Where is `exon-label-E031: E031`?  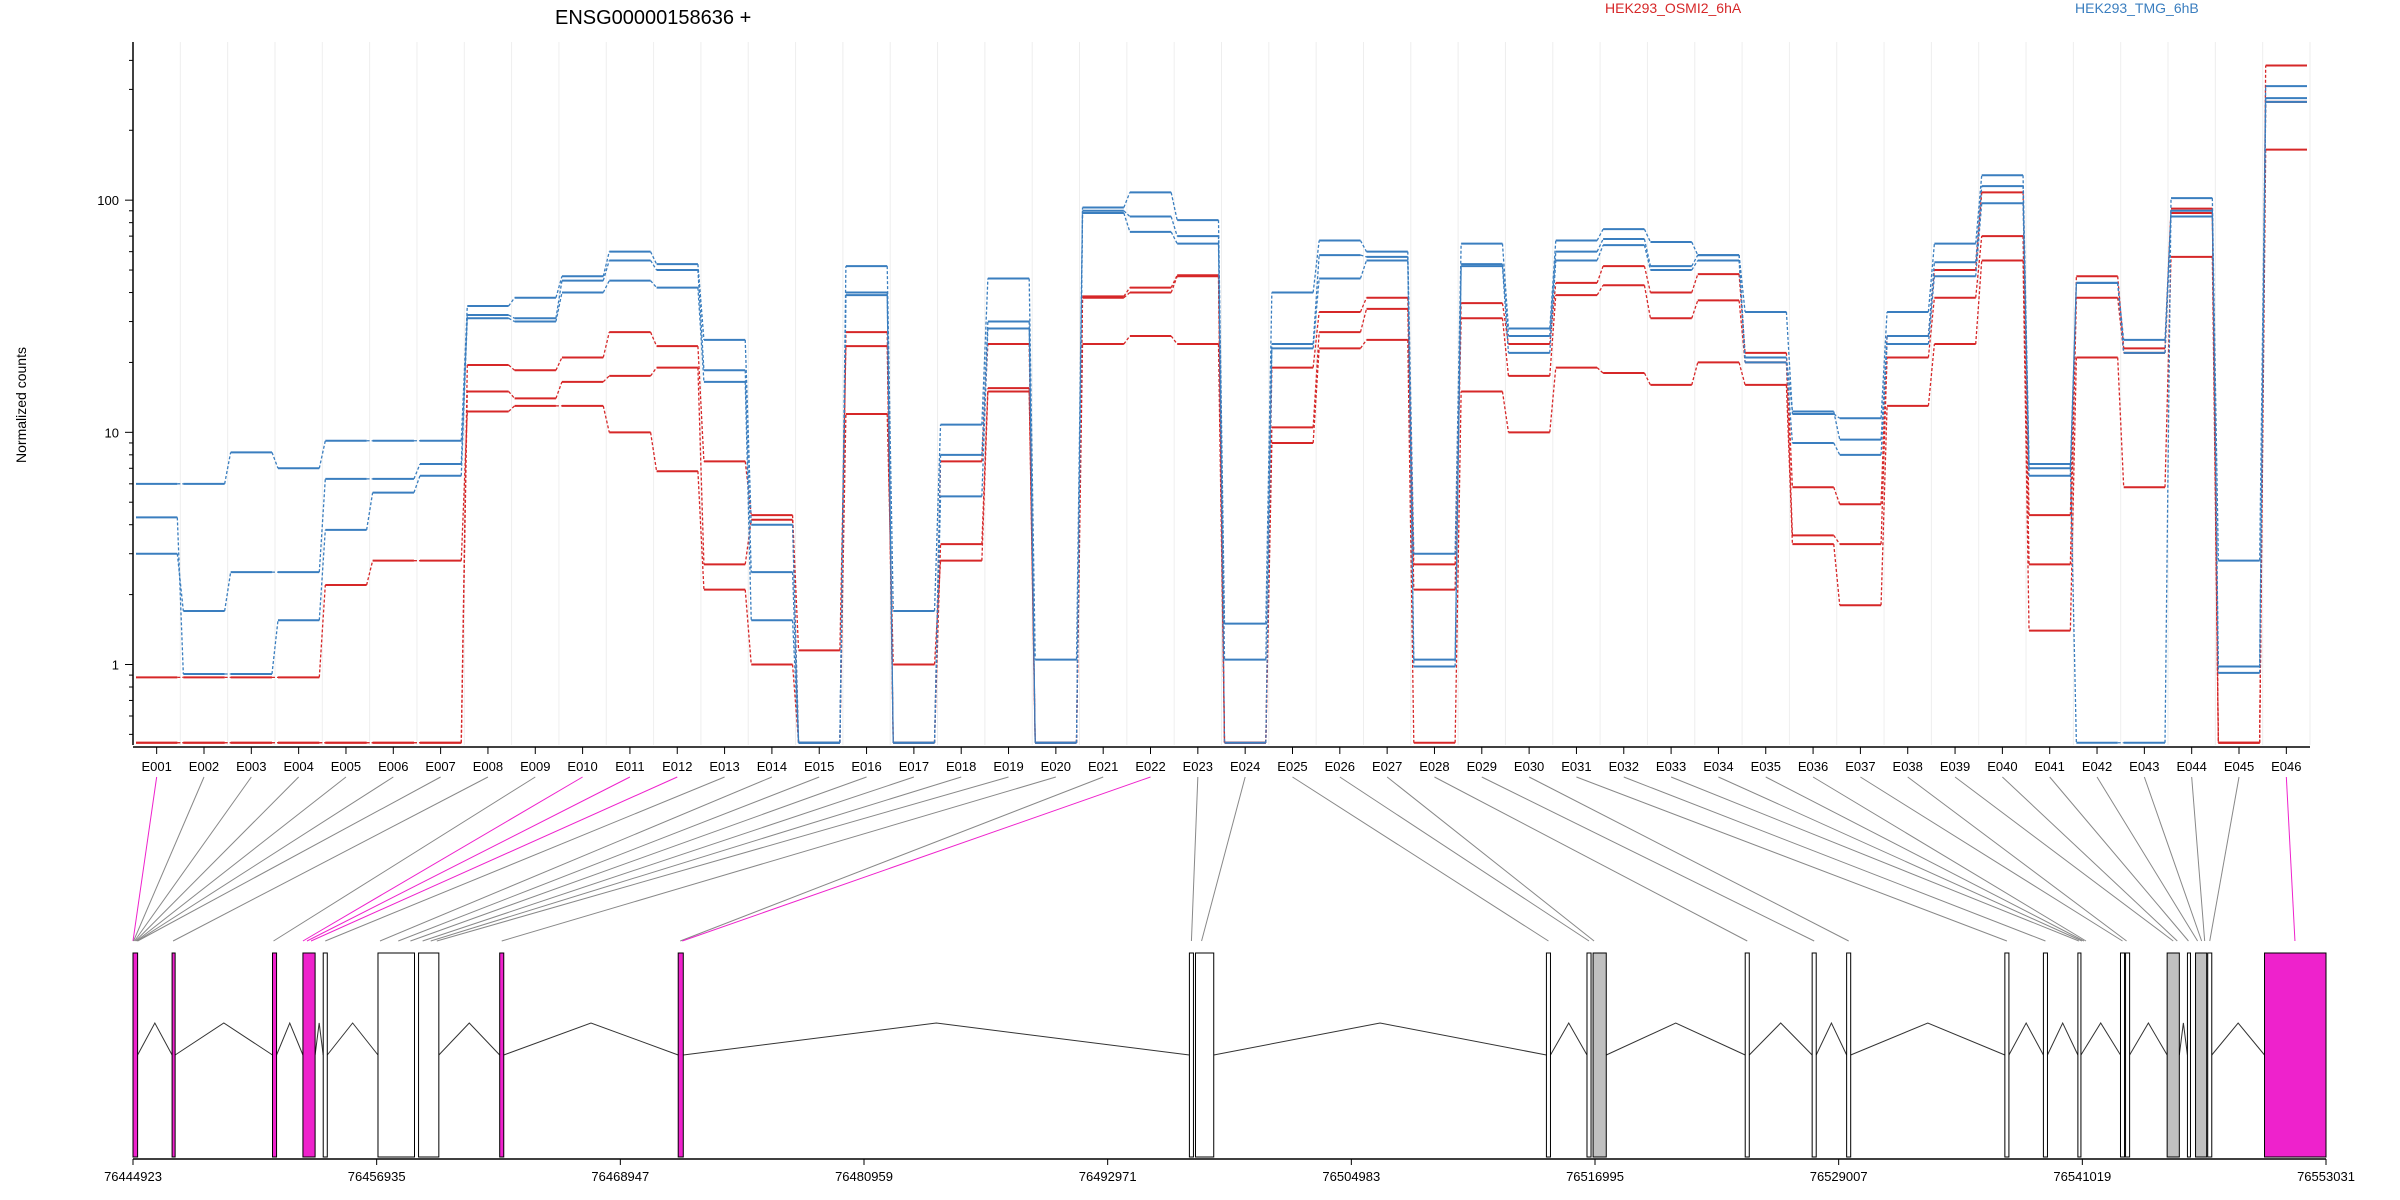 exon-label-E031: E031 is located at coordinates (1576, 766).